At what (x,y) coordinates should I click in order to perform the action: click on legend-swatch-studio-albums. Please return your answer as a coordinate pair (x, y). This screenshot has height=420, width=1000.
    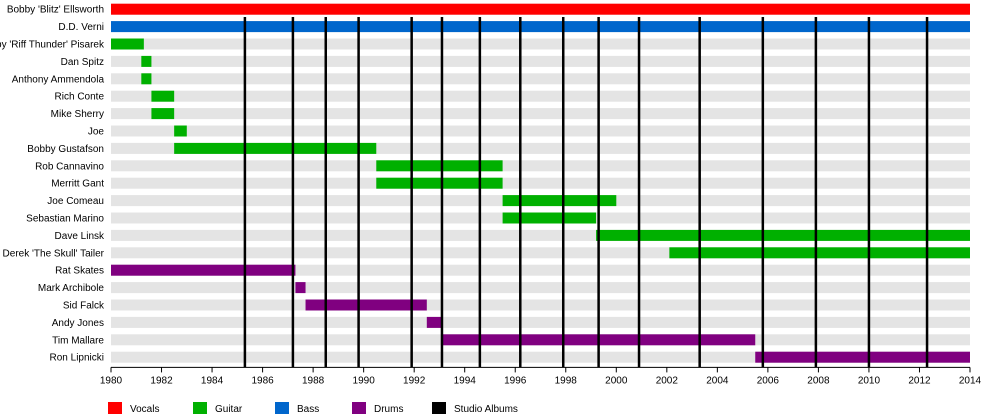
    Looking at the image, I should click on (439, 408).